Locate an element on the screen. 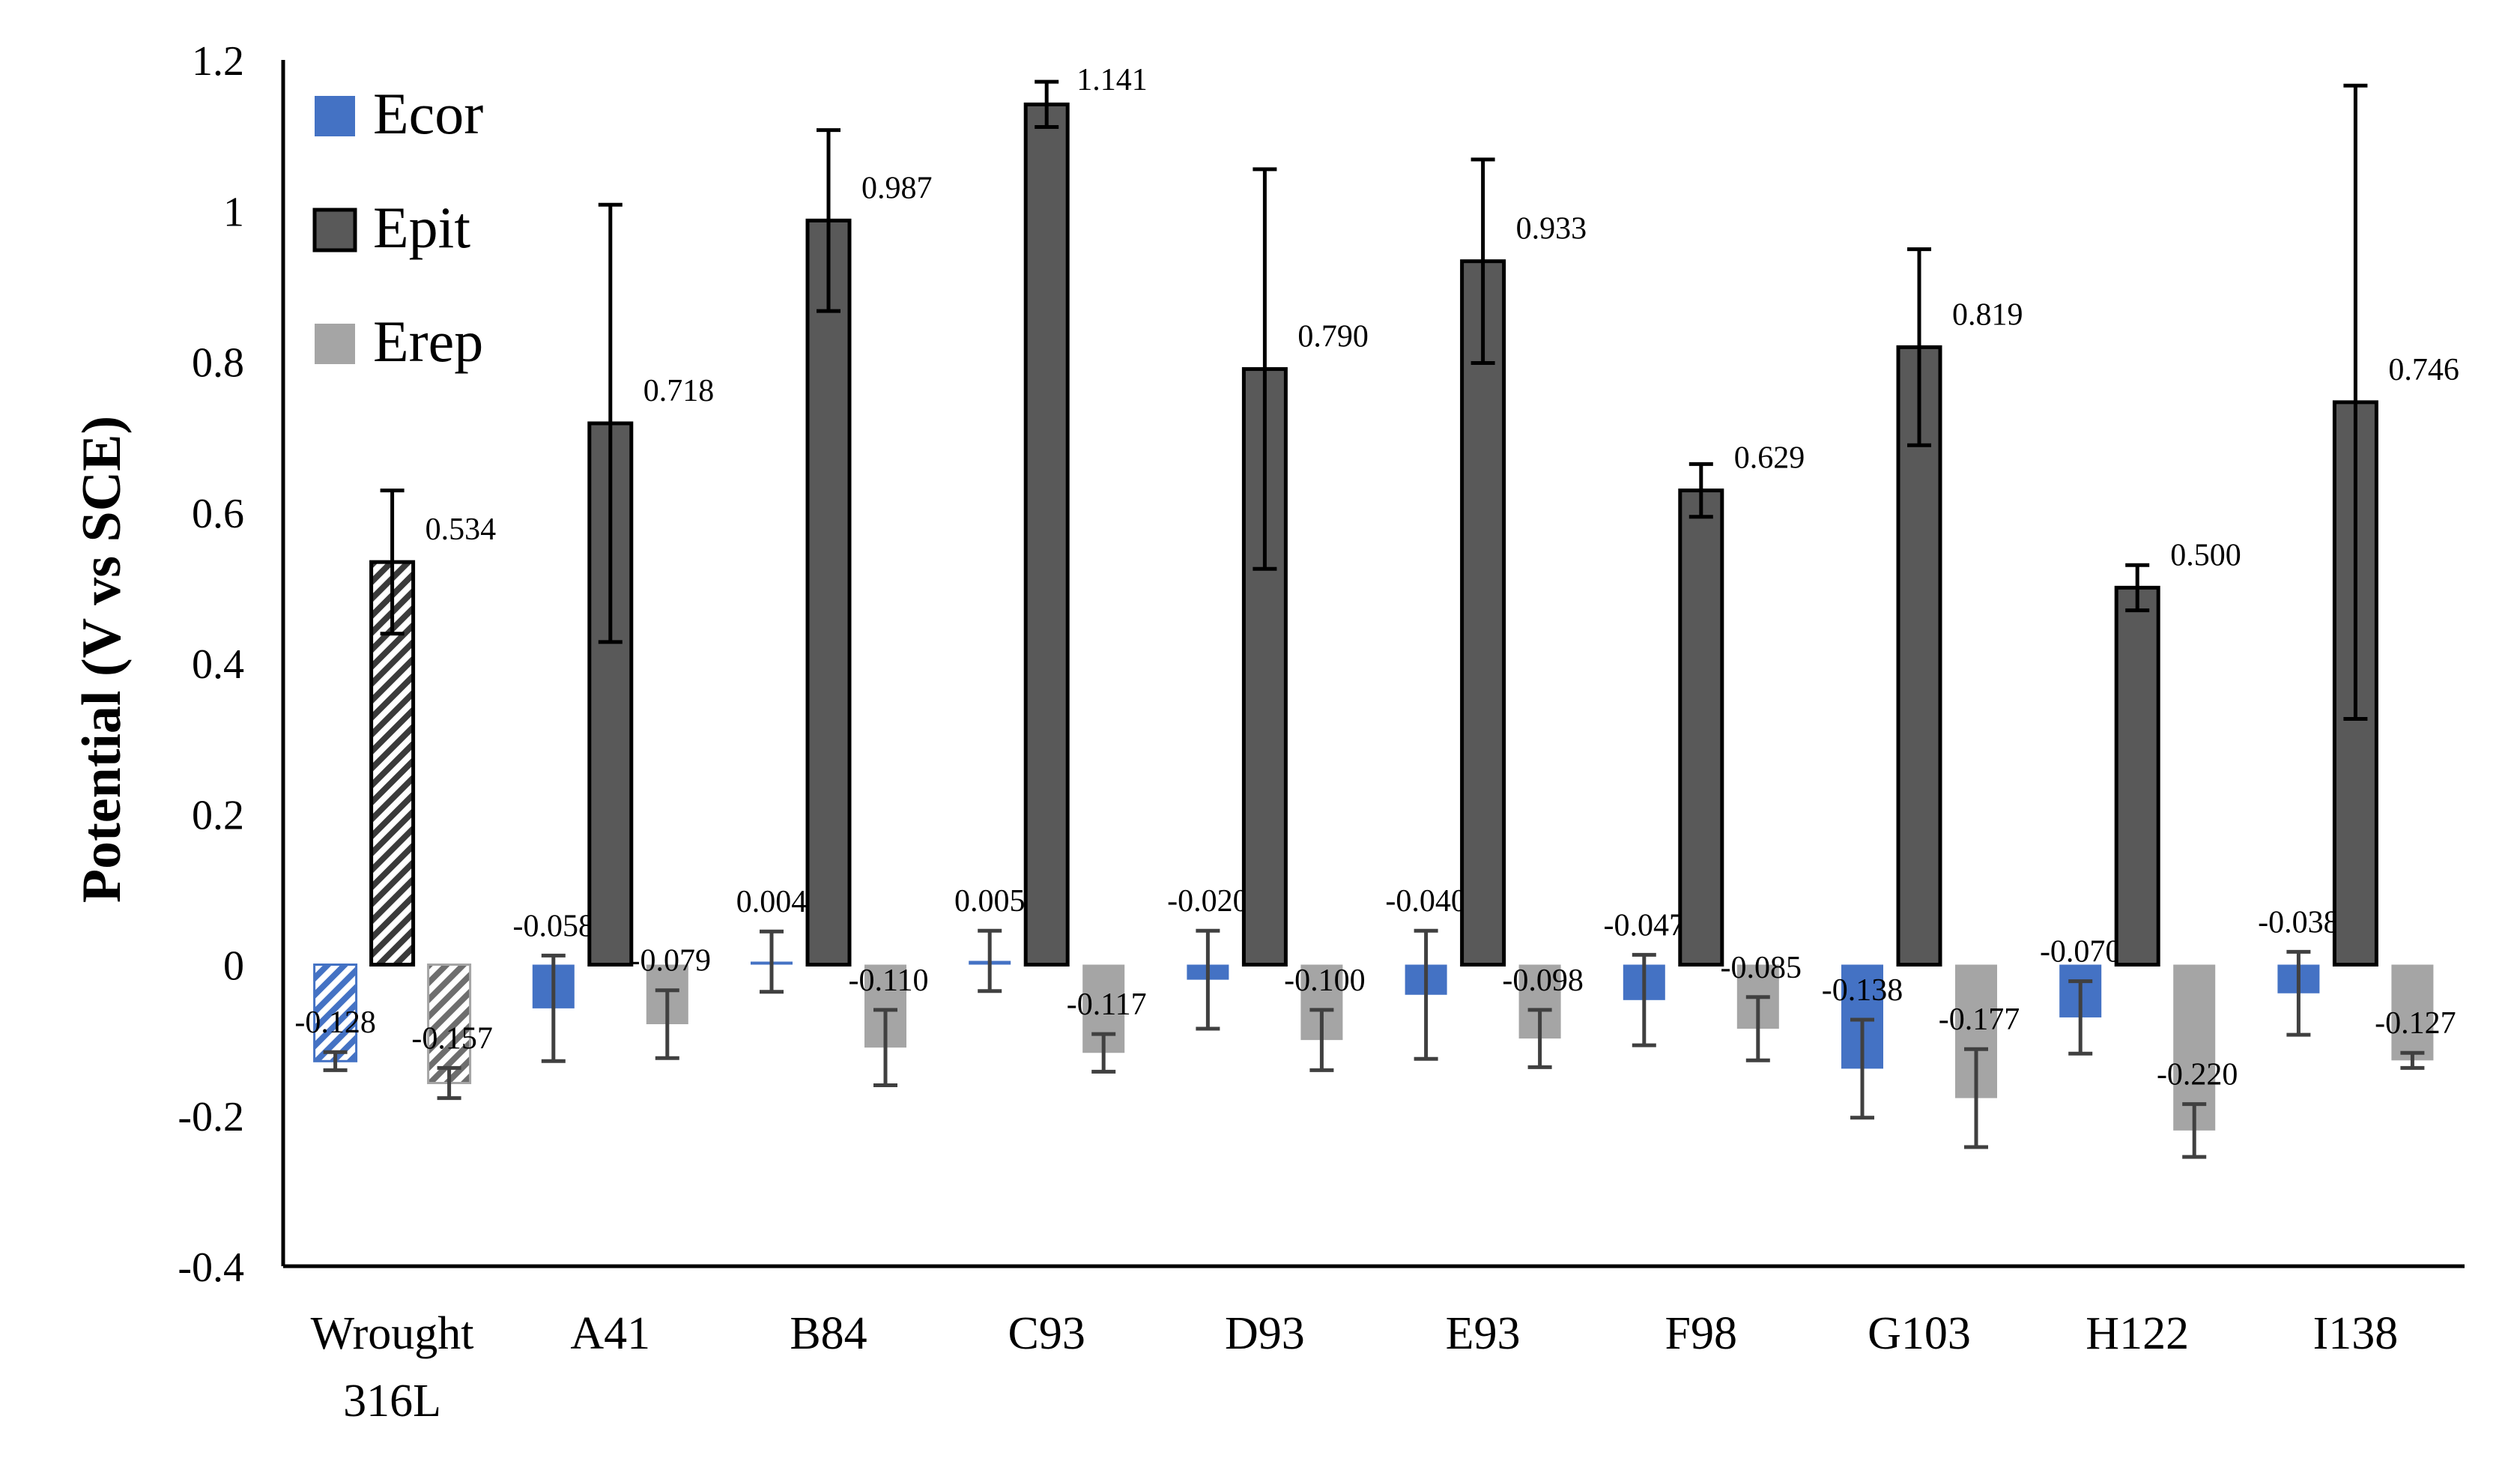 Image resolution: width=2520 pixels, height=1470 pixels. data-label-epit: 0.819 is located at coordinates (1987, 315).